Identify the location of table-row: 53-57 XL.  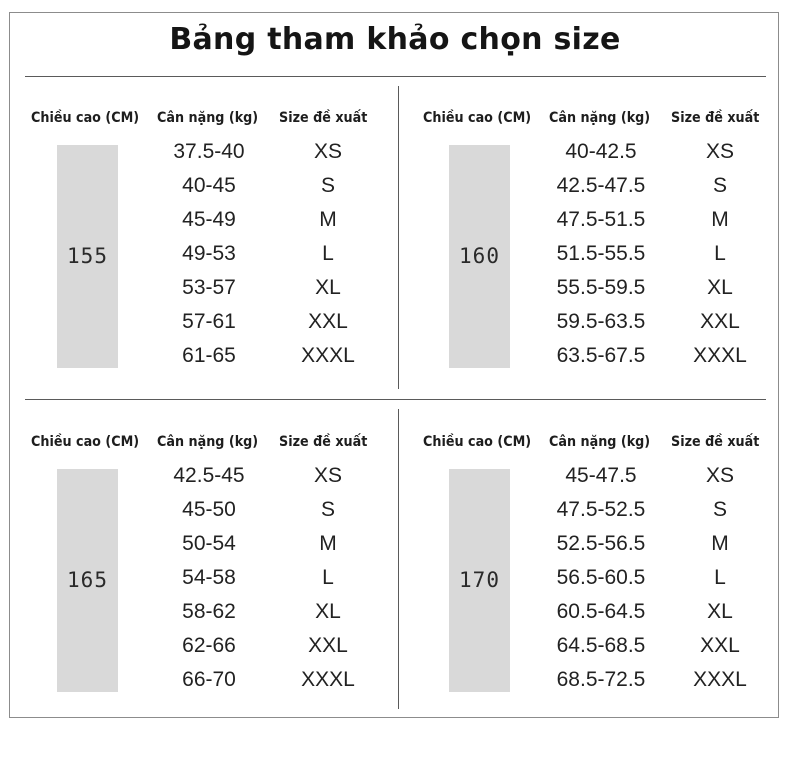
(269, 293).